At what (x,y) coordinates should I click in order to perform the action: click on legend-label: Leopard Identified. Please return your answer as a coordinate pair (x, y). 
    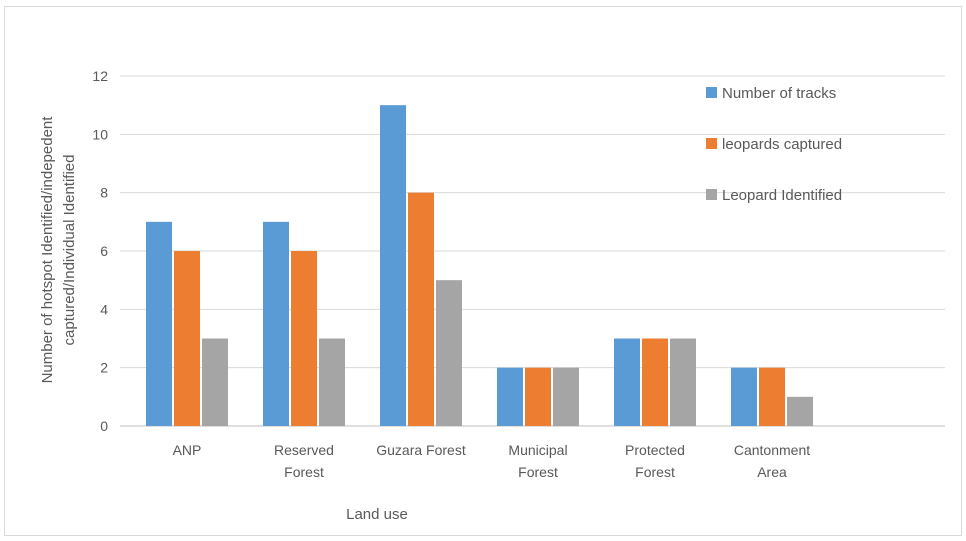
    Looking at the image, I should click on (782, 195).